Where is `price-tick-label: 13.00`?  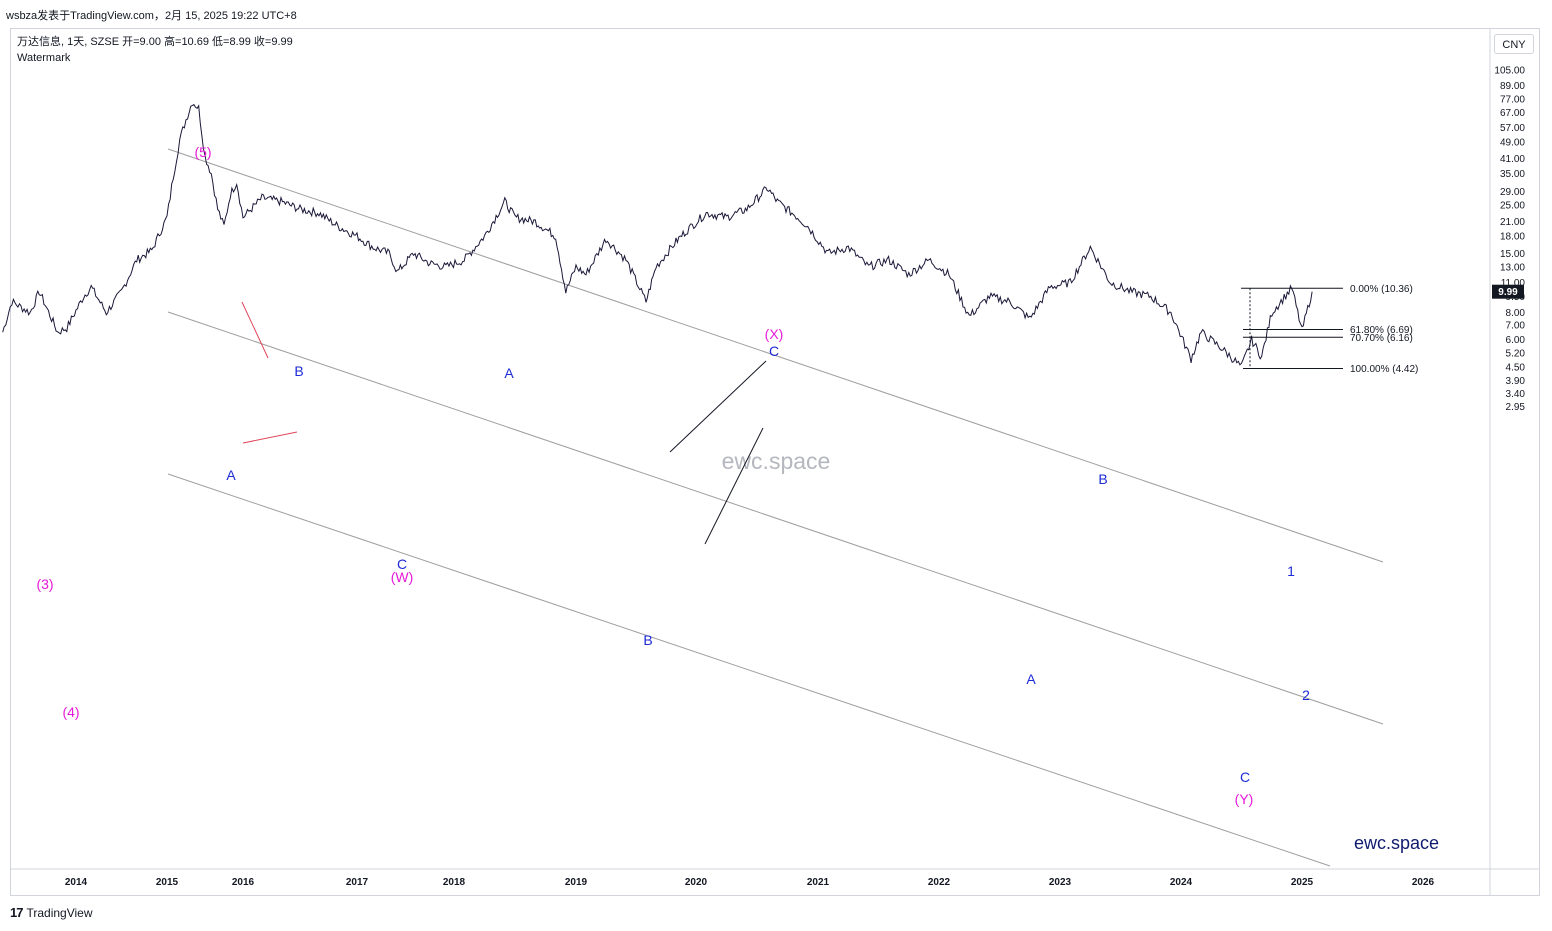
price-tick-label: 13.00 is located at coordinates (1512, 267).